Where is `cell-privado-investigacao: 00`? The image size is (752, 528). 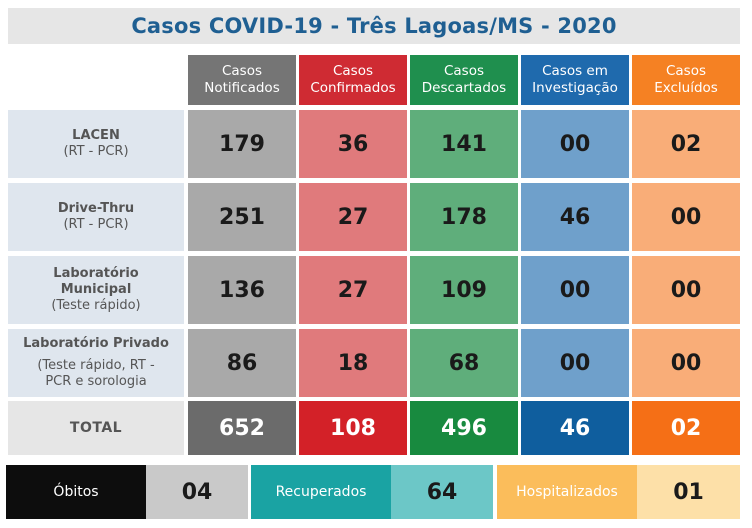 cell-privado-investigacao: 00 is located at coordinates (575, 363).